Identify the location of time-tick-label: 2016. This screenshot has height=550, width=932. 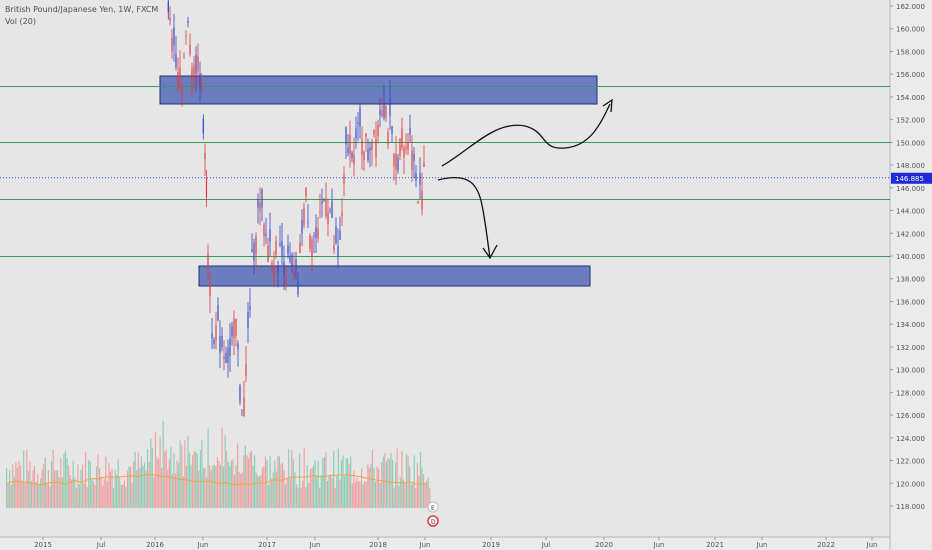
(155, 545).